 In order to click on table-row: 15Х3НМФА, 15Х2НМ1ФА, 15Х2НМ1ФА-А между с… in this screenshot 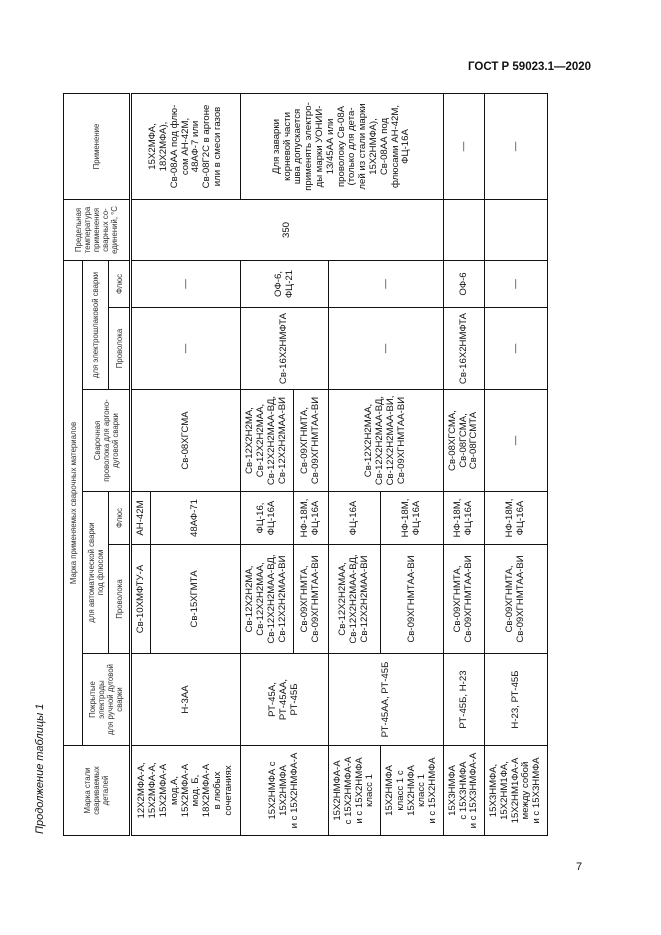, I will do `click(516, 464)`.